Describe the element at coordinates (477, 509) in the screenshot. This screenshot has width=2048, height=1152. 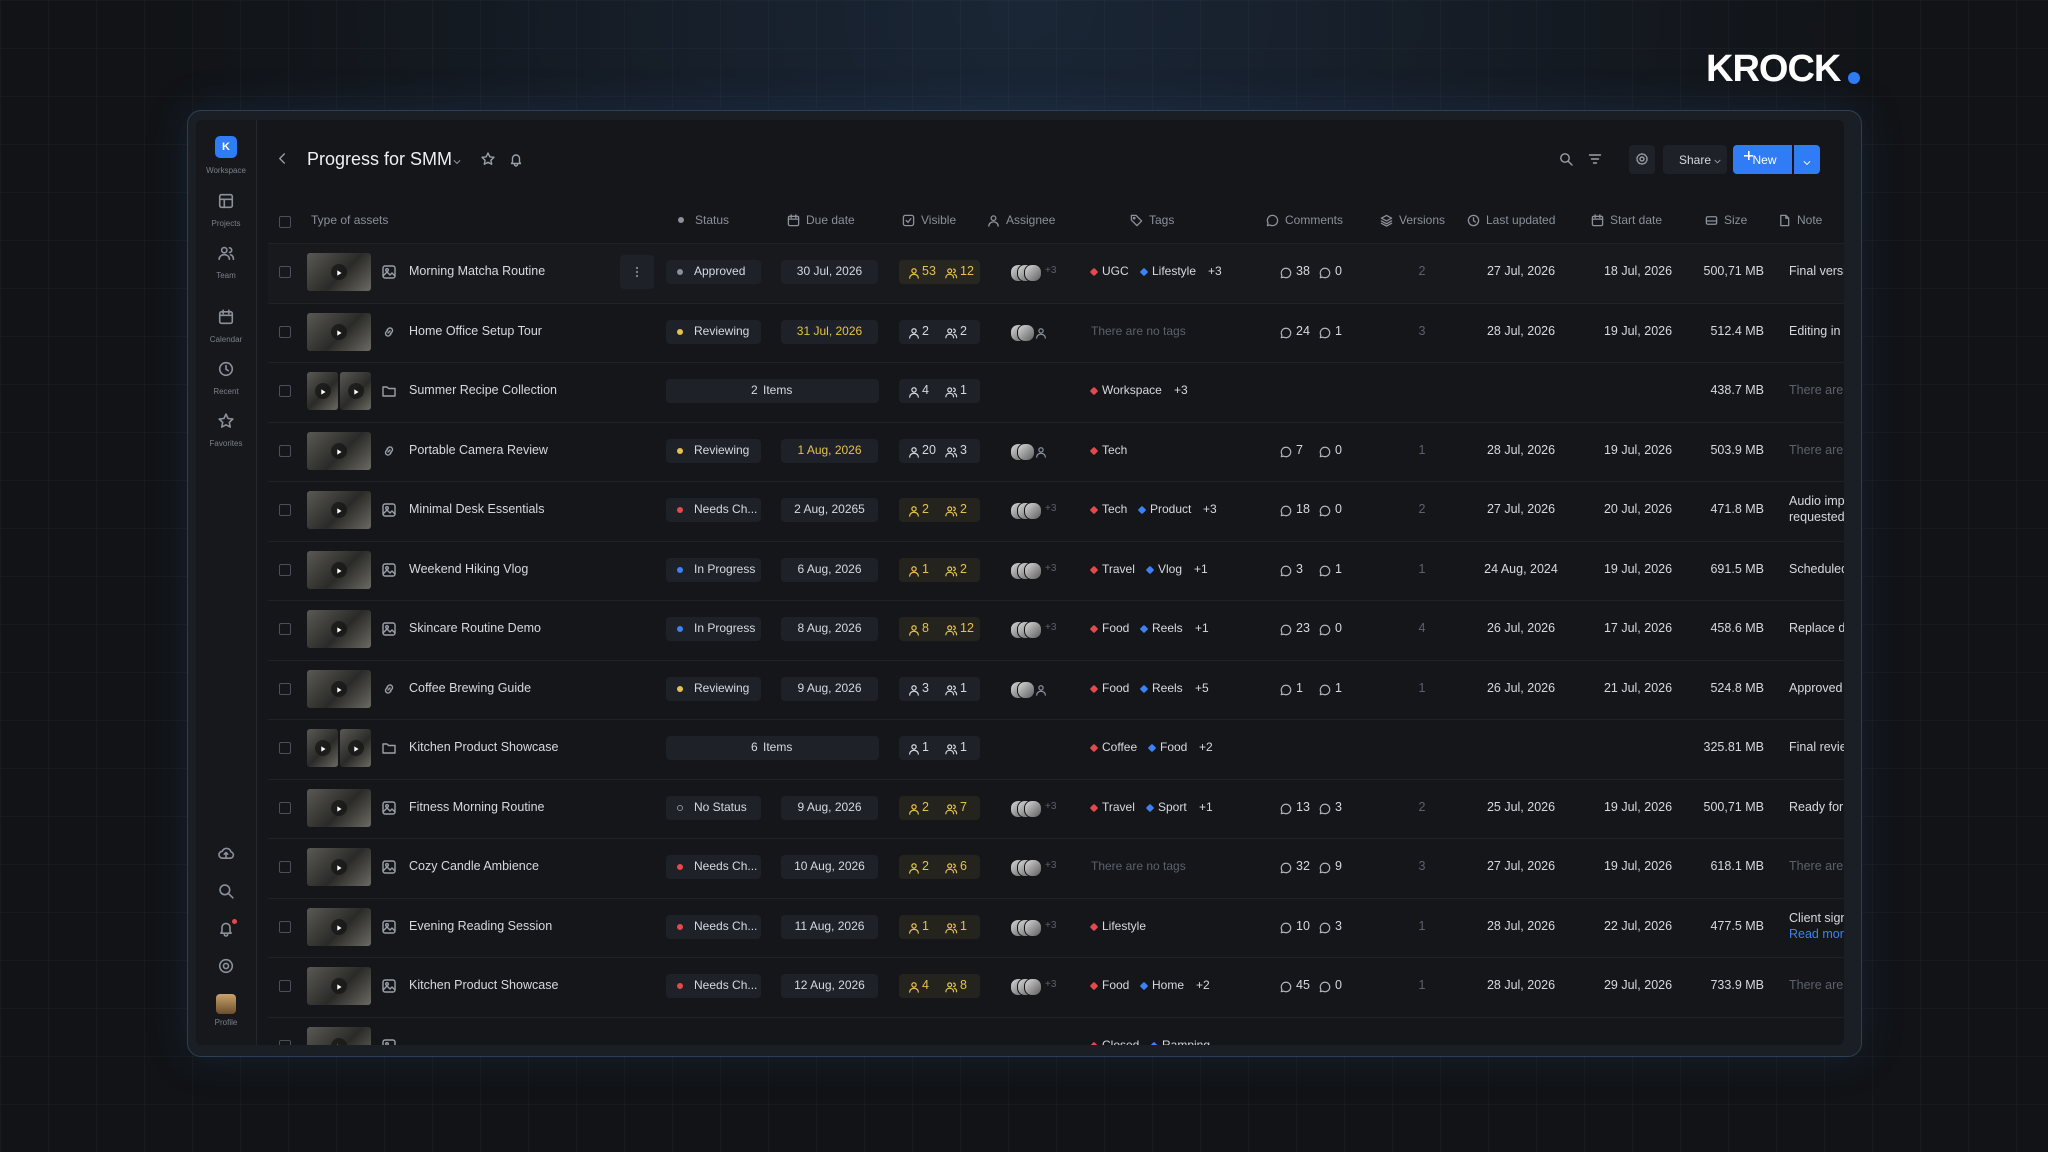
I see `asset-name: Minimal Desk Essentials` at that location.